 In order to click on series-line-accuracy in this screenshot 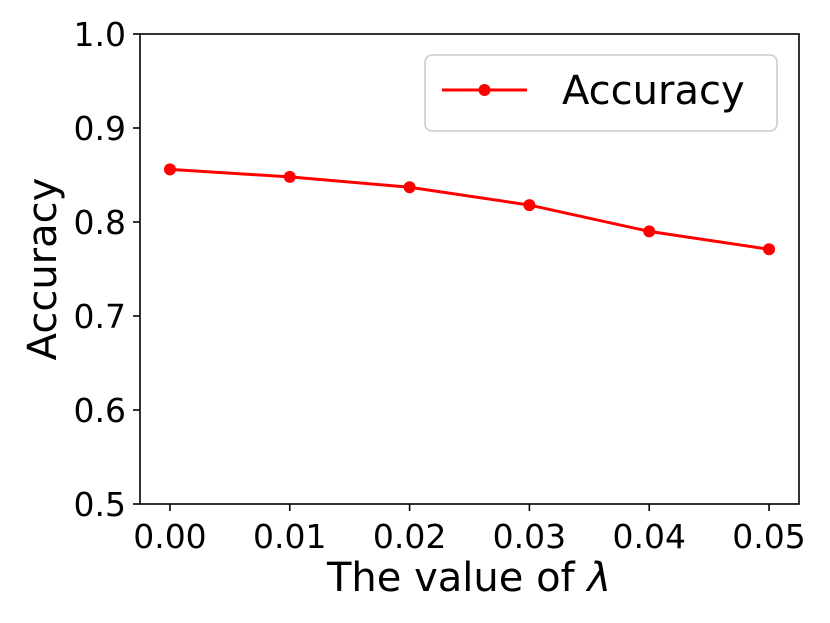, I will do `click(469, 209)`.